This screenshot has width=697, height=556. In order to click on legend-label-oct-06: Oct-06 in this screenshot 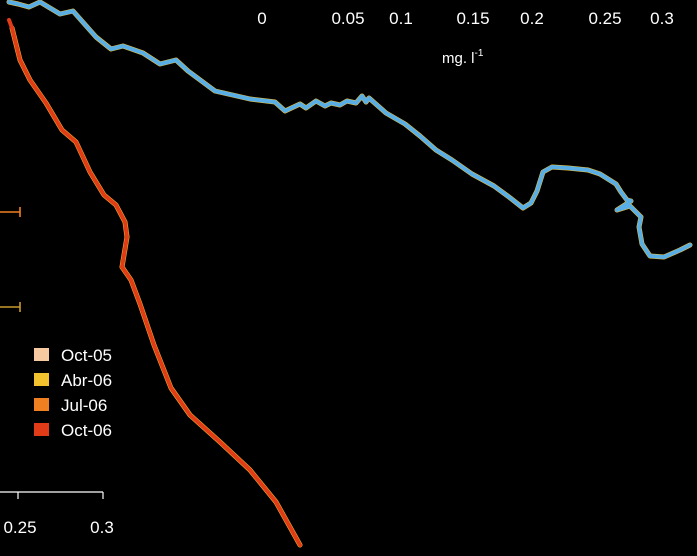, I will do `click(86, 430)`.